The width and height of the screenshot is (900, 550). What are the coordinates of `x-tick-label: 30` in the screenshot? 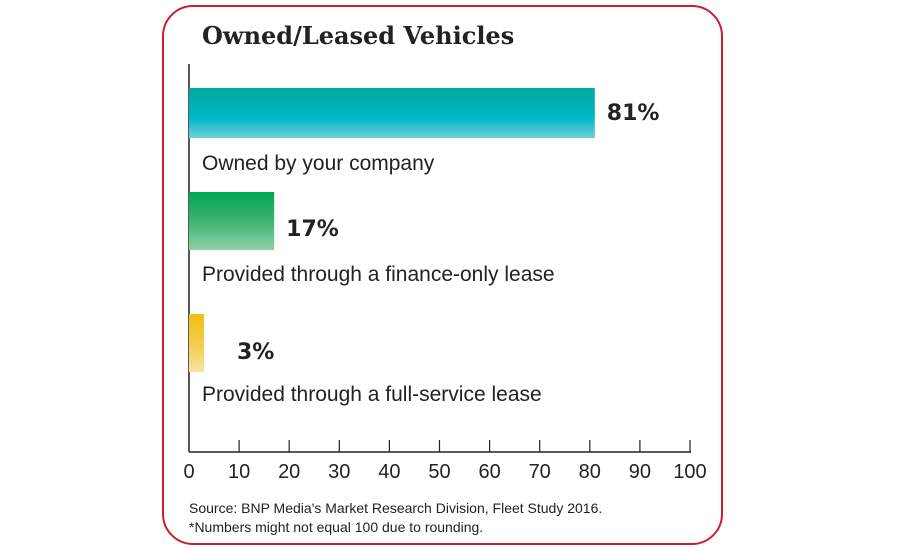 It's located at (339, 472).